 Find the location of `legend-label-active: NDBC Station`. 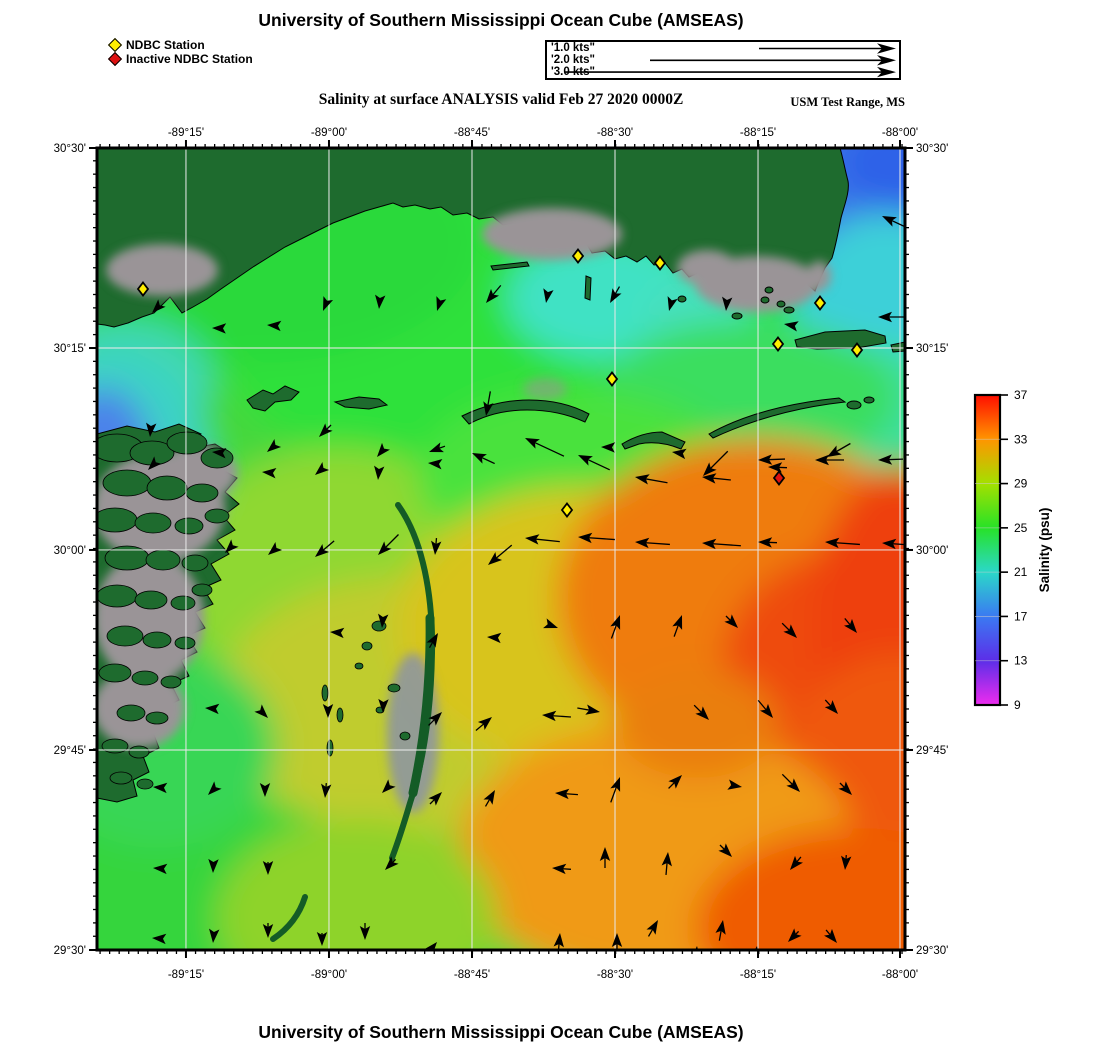

legend-label-active: NDBC Station is located at coordinates (165, 45).